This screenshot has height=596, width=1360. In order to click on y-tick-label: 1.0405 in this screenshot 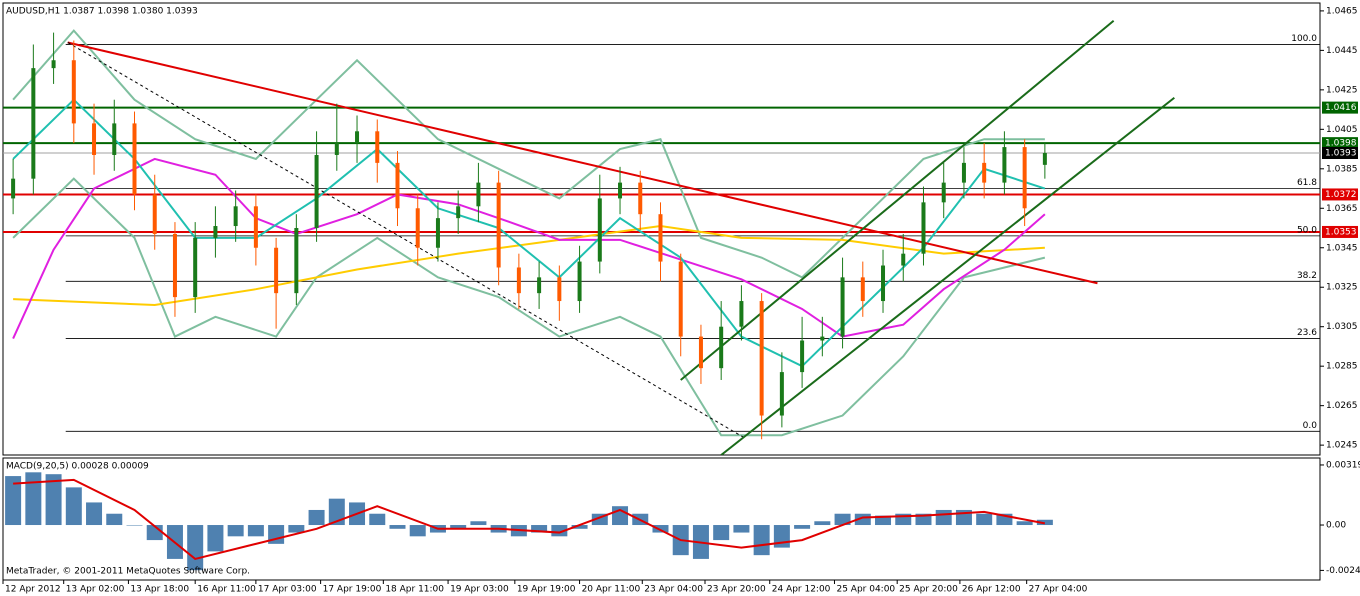, I will do `click(1342, 130)`.